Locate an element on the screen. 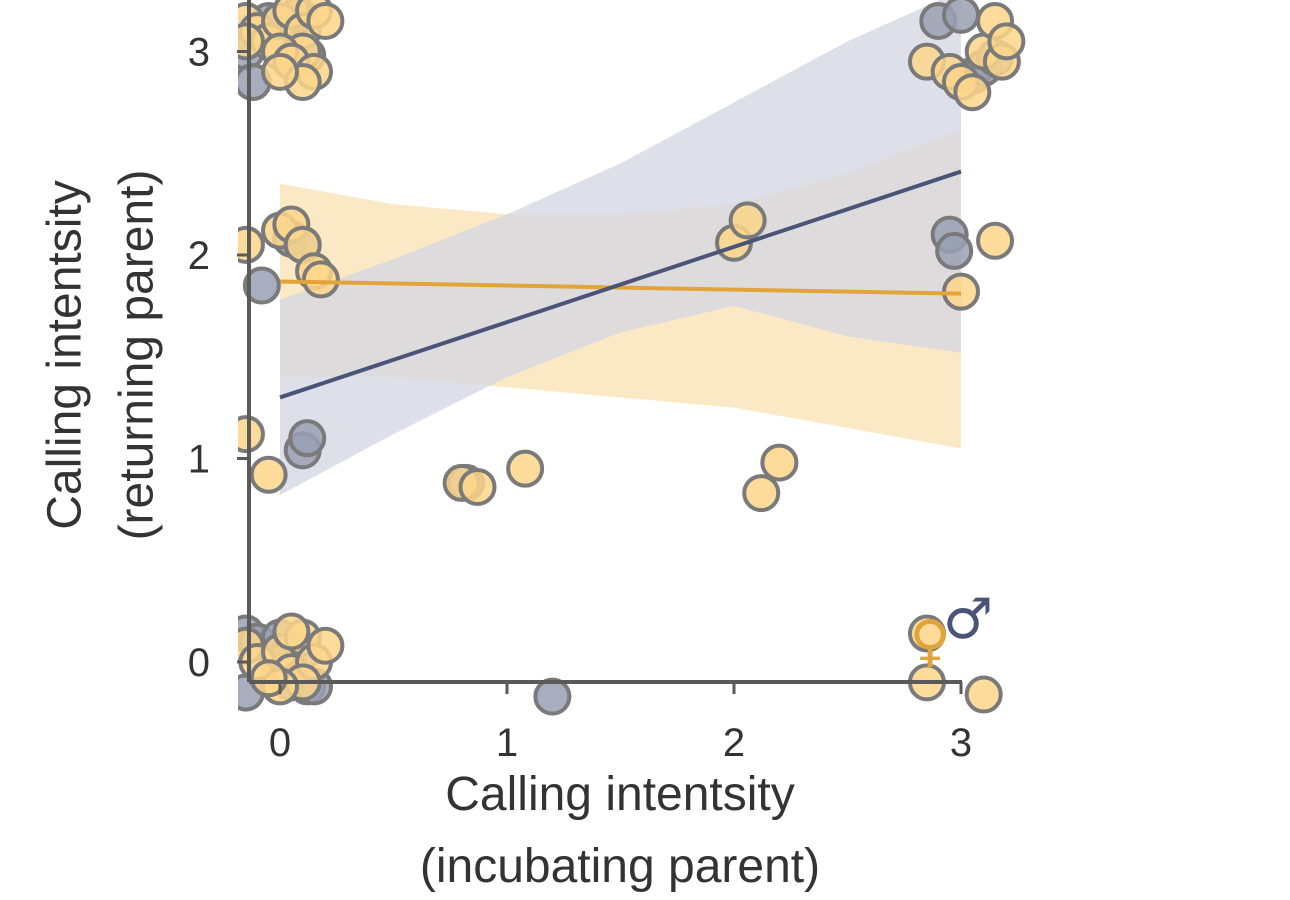 The width and height of the screenshot is (1290, 900). x-axis-title-line: (incubating parent) is located at coordinates (620, 866).